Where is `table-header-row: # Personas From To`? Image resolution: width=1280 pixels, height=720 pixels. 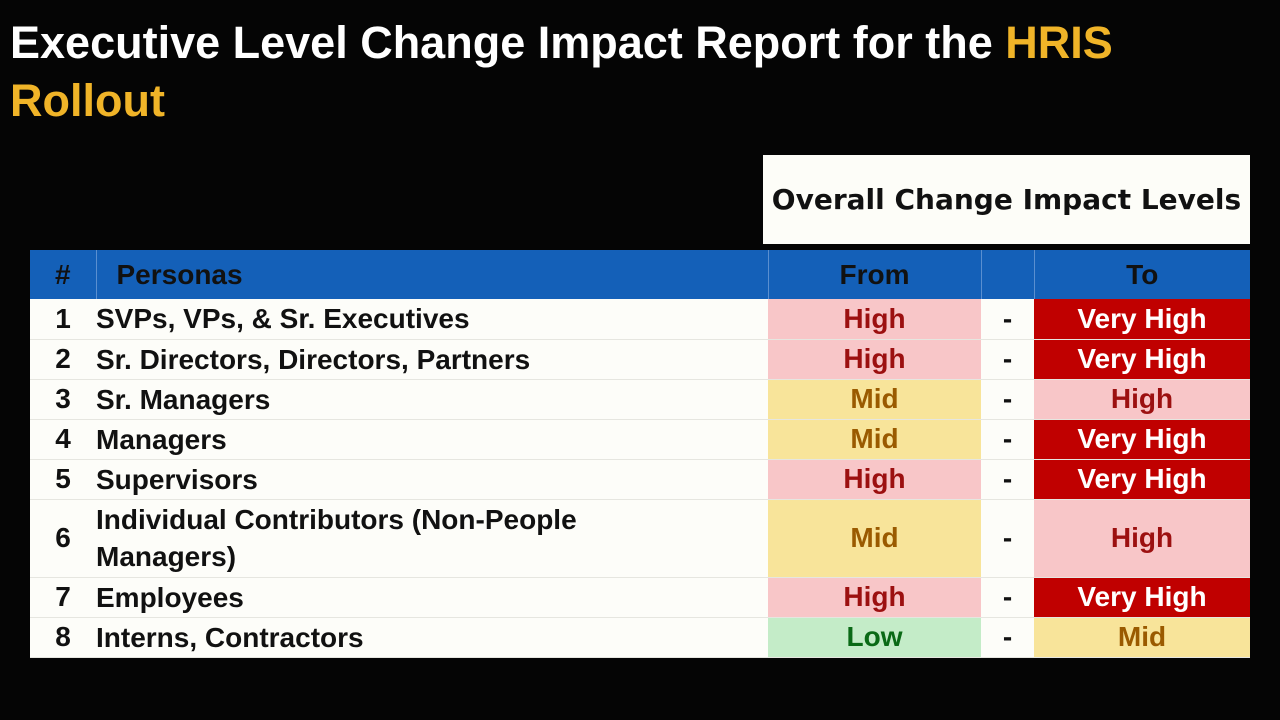
table-header-row: # Personas From To is located at coordinates (640, 274).